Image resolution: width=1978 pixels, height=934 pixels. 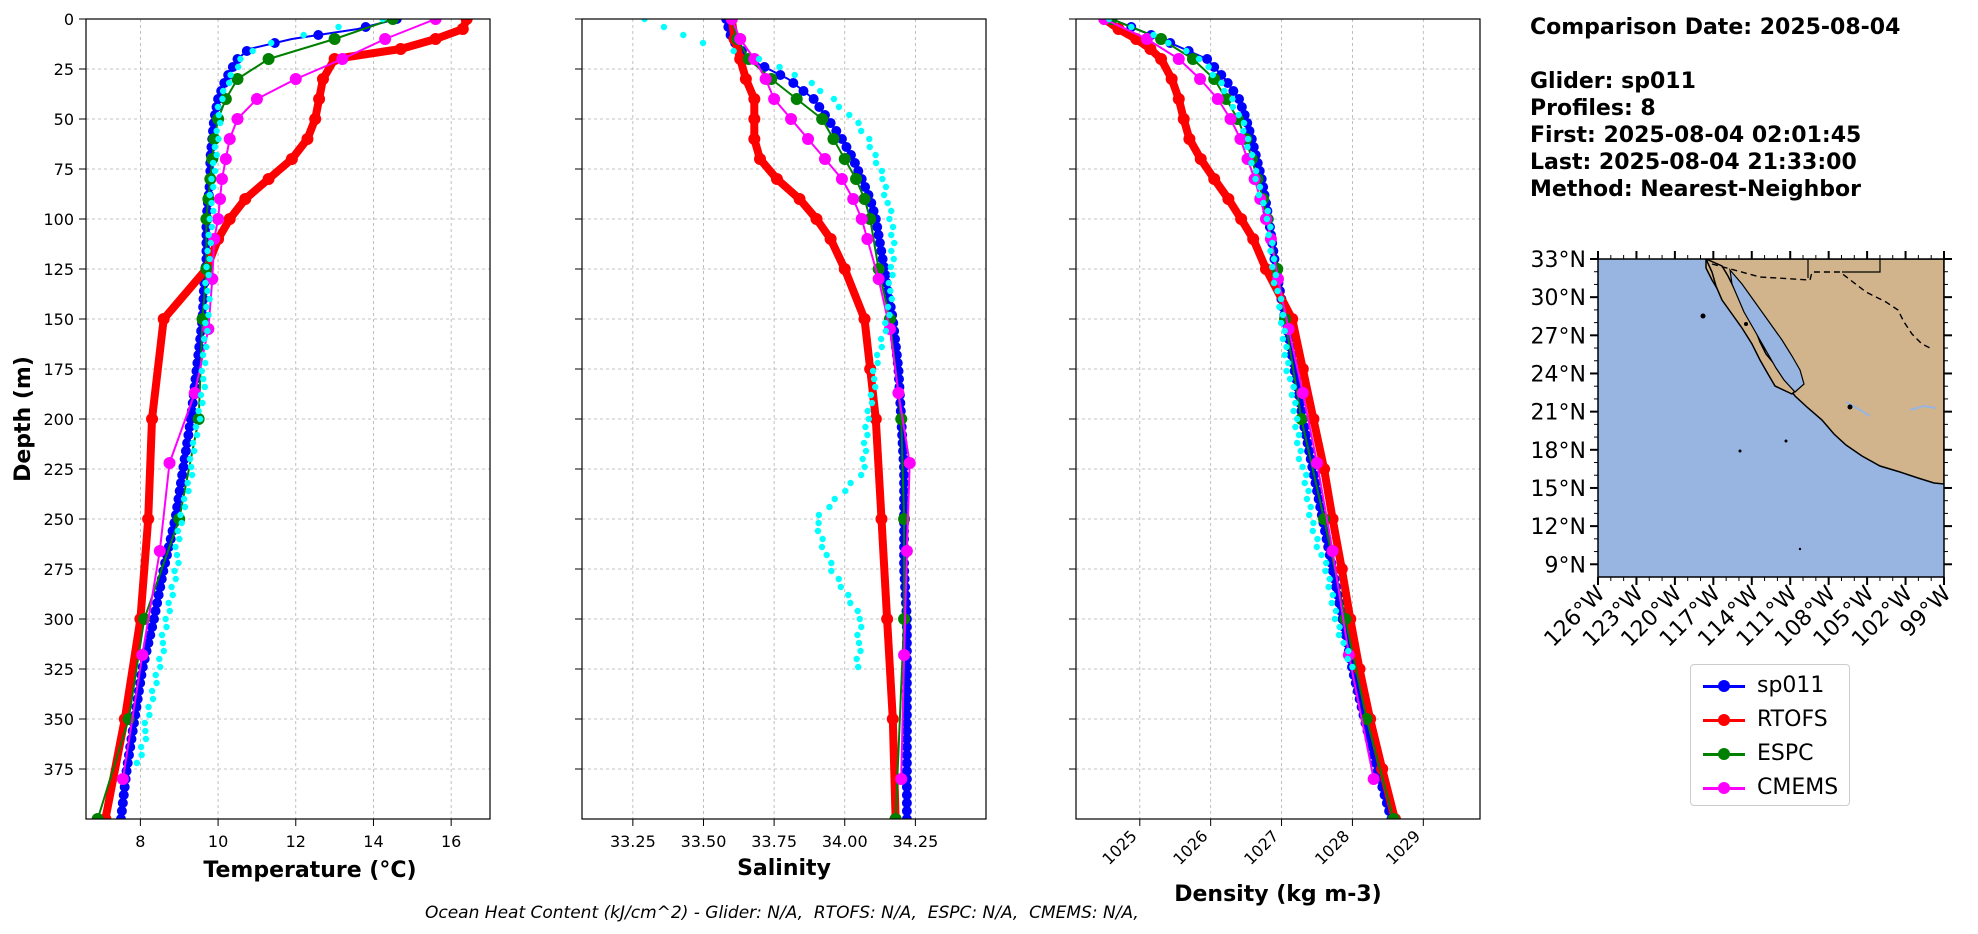 What do you see at coordinates (58, 269) in the screenshot?
I see `depth-tick-label: 125` at bounding box center [58, 269].